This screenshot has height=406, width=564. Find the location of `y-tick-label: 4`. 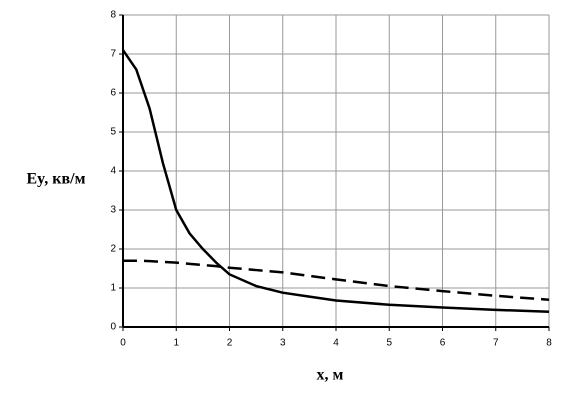

y-tick-label: 4 is located at coordinates (113, 171).